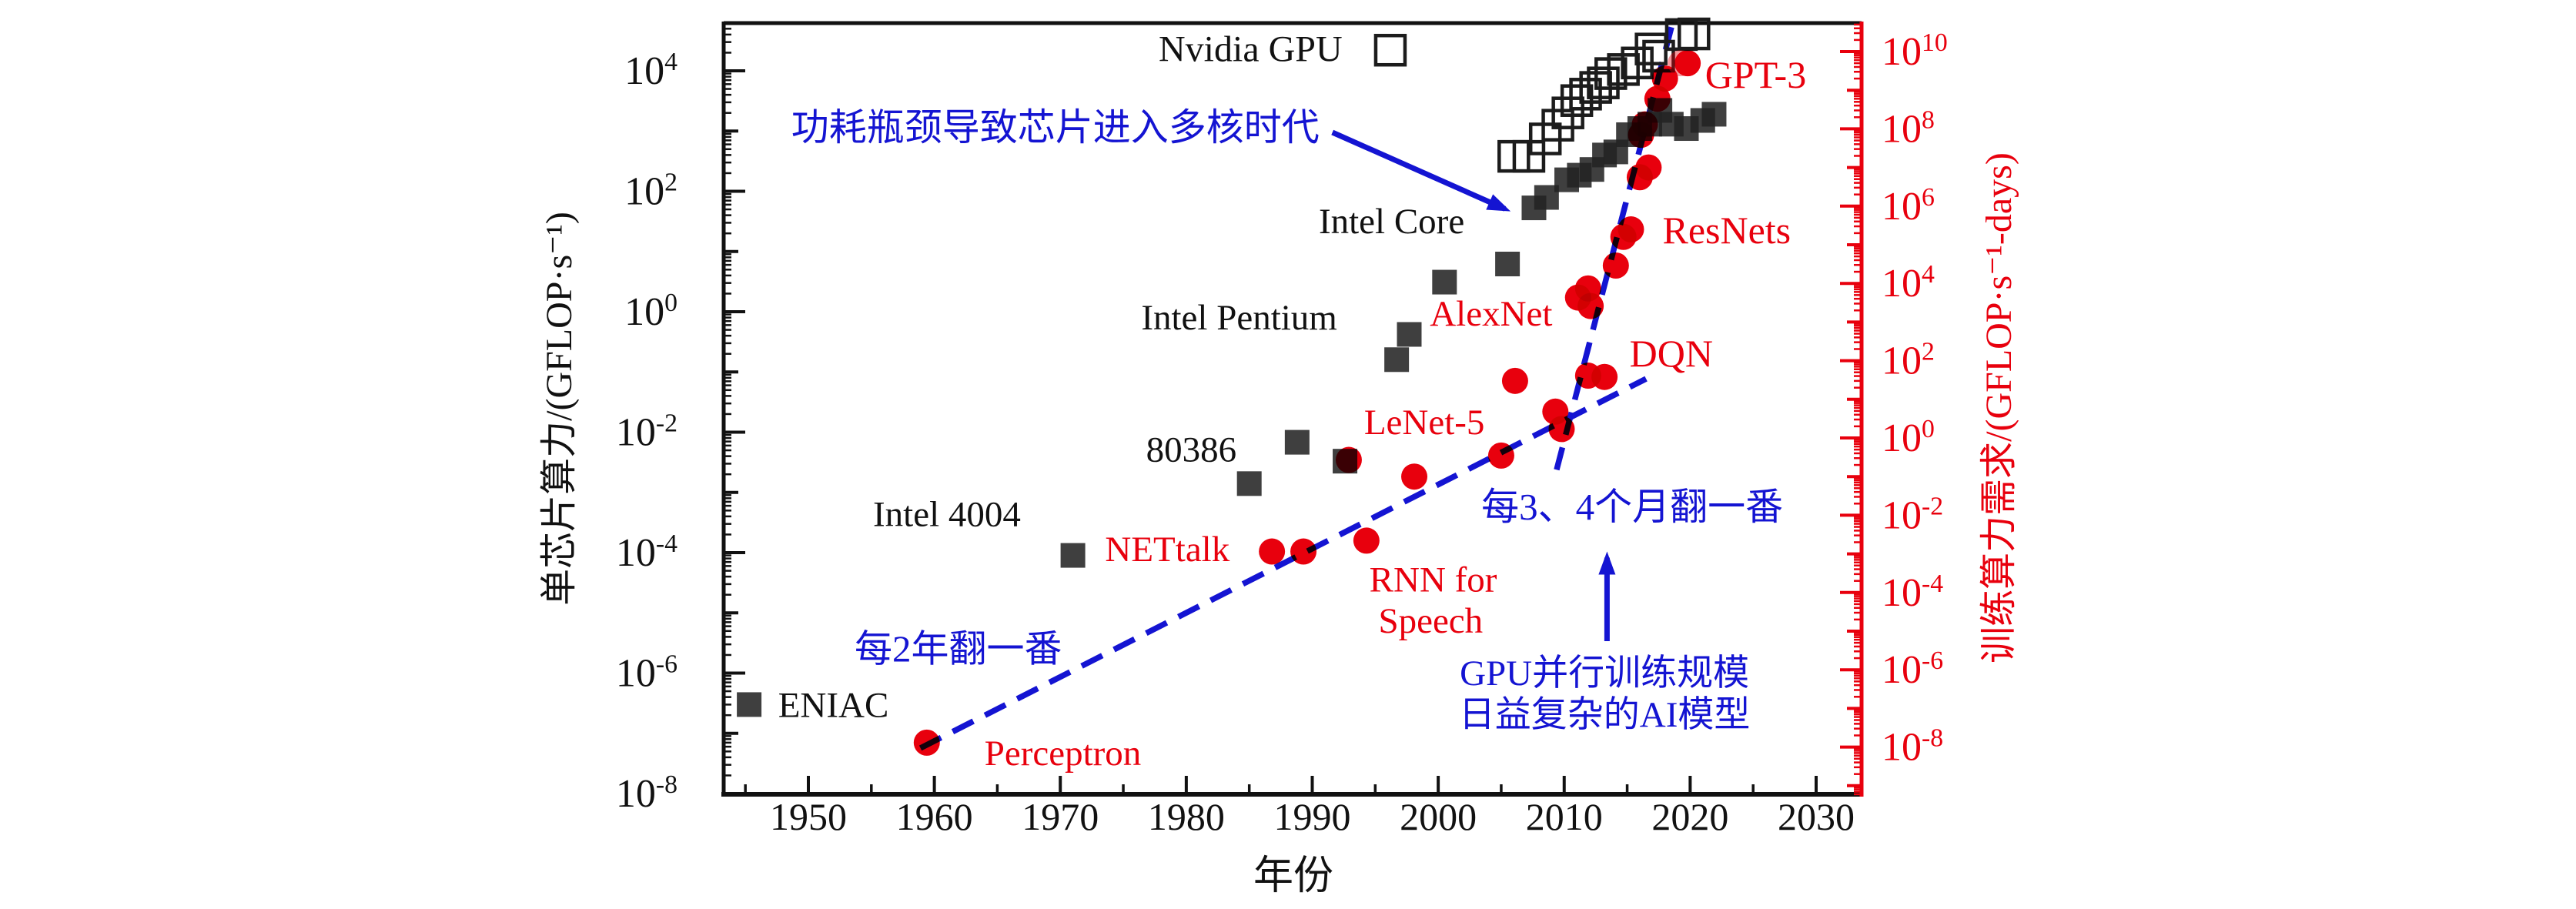 The image size is (2576, 909). What do you see at coordinates (959, 648) in the screenshot?
I see `annotation-two-year-doubling: 每2年翻一番` at bounding box center [959, 648].